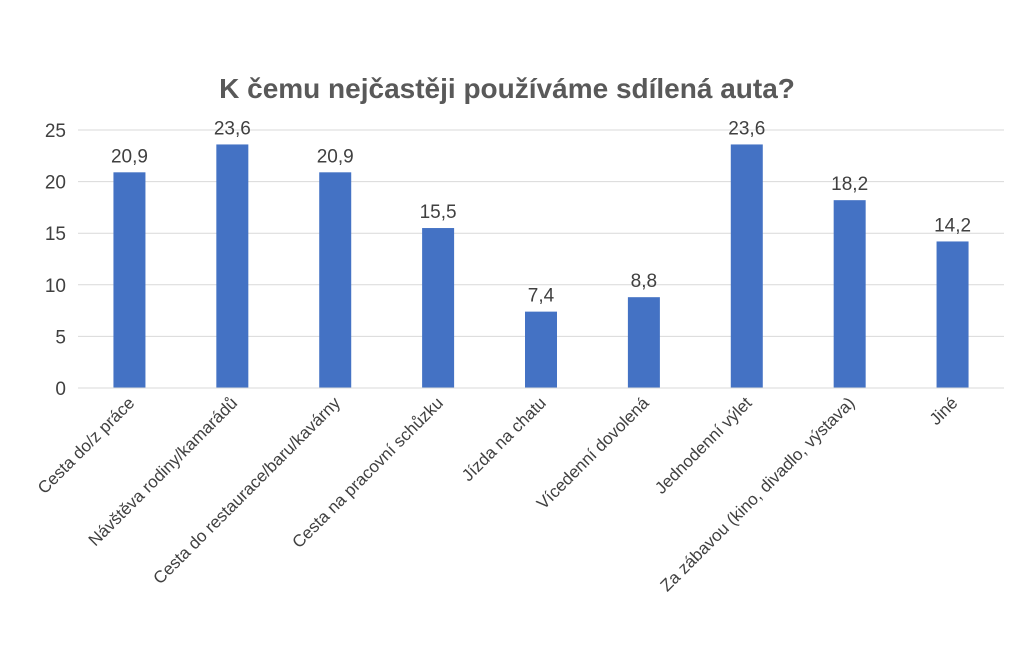  What do you see at coordinates (55, 286) in the screenshot?
I see `y-tick-label: 10` at bounding box center [55, 286].